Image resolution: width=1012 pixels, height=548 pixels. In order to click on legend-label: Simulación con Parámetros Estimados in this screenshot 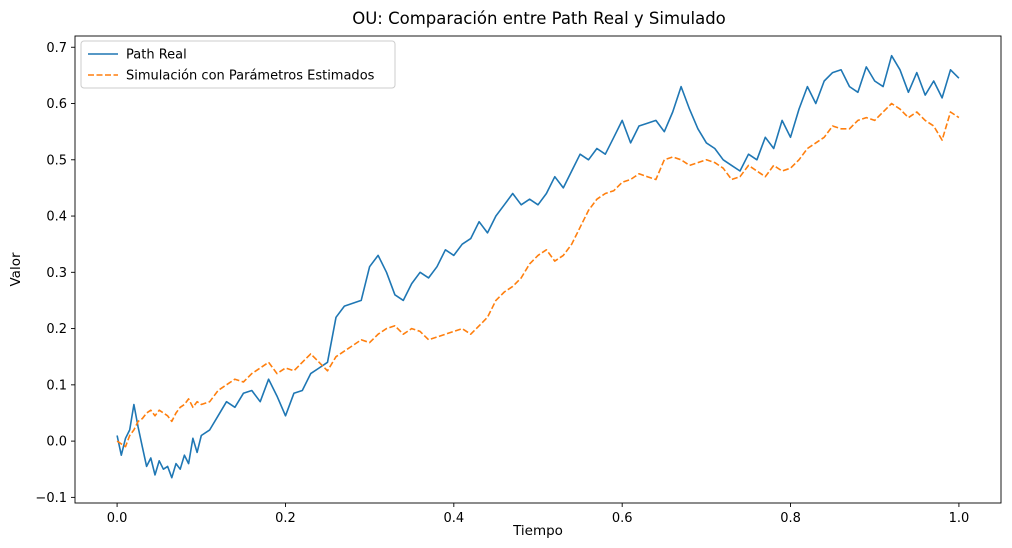, I will do `click(250, 76)`.